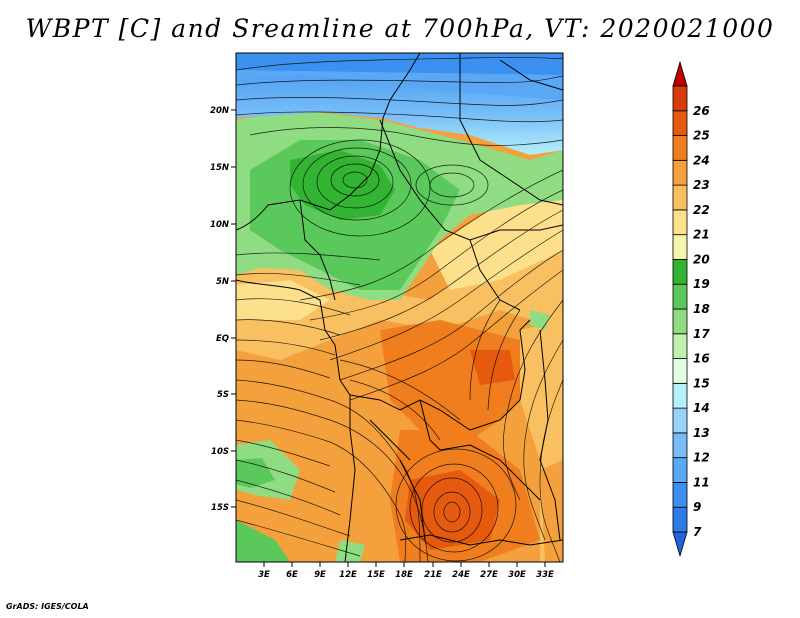  What do you see at coordinates (219, 225) in the screenshot?
I see `lat-label: 10N` at bounding box center [219, 225].